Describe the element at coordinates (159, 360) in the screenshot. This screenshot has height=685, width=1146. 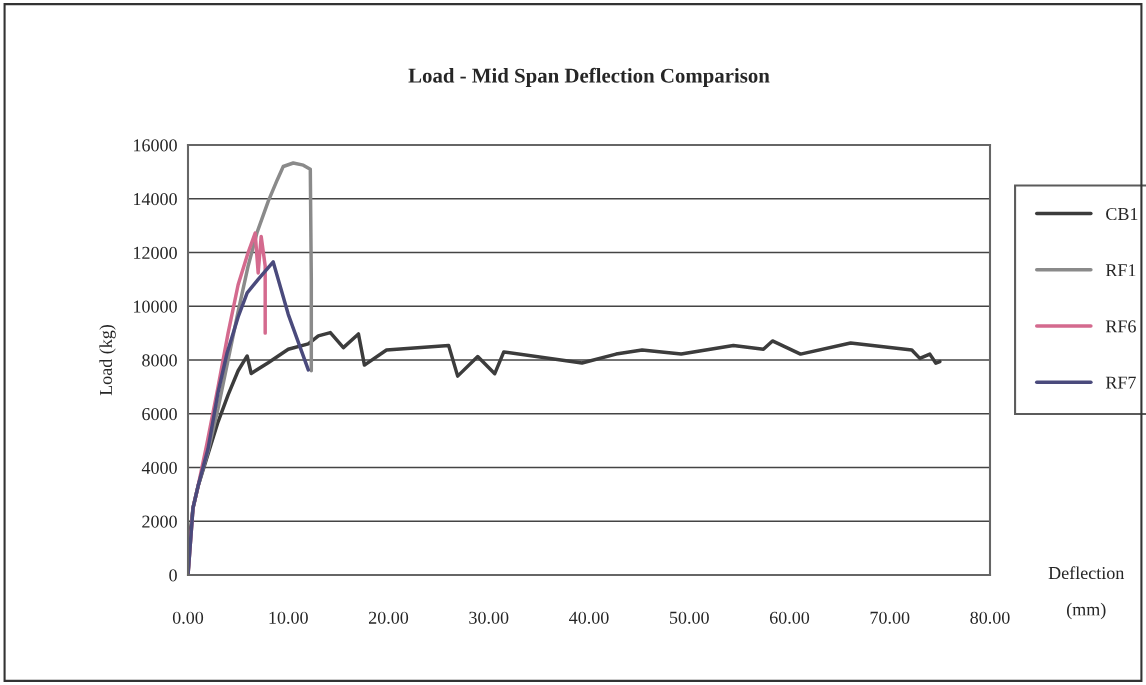
I see `y-tick-label: 8000` at that location.